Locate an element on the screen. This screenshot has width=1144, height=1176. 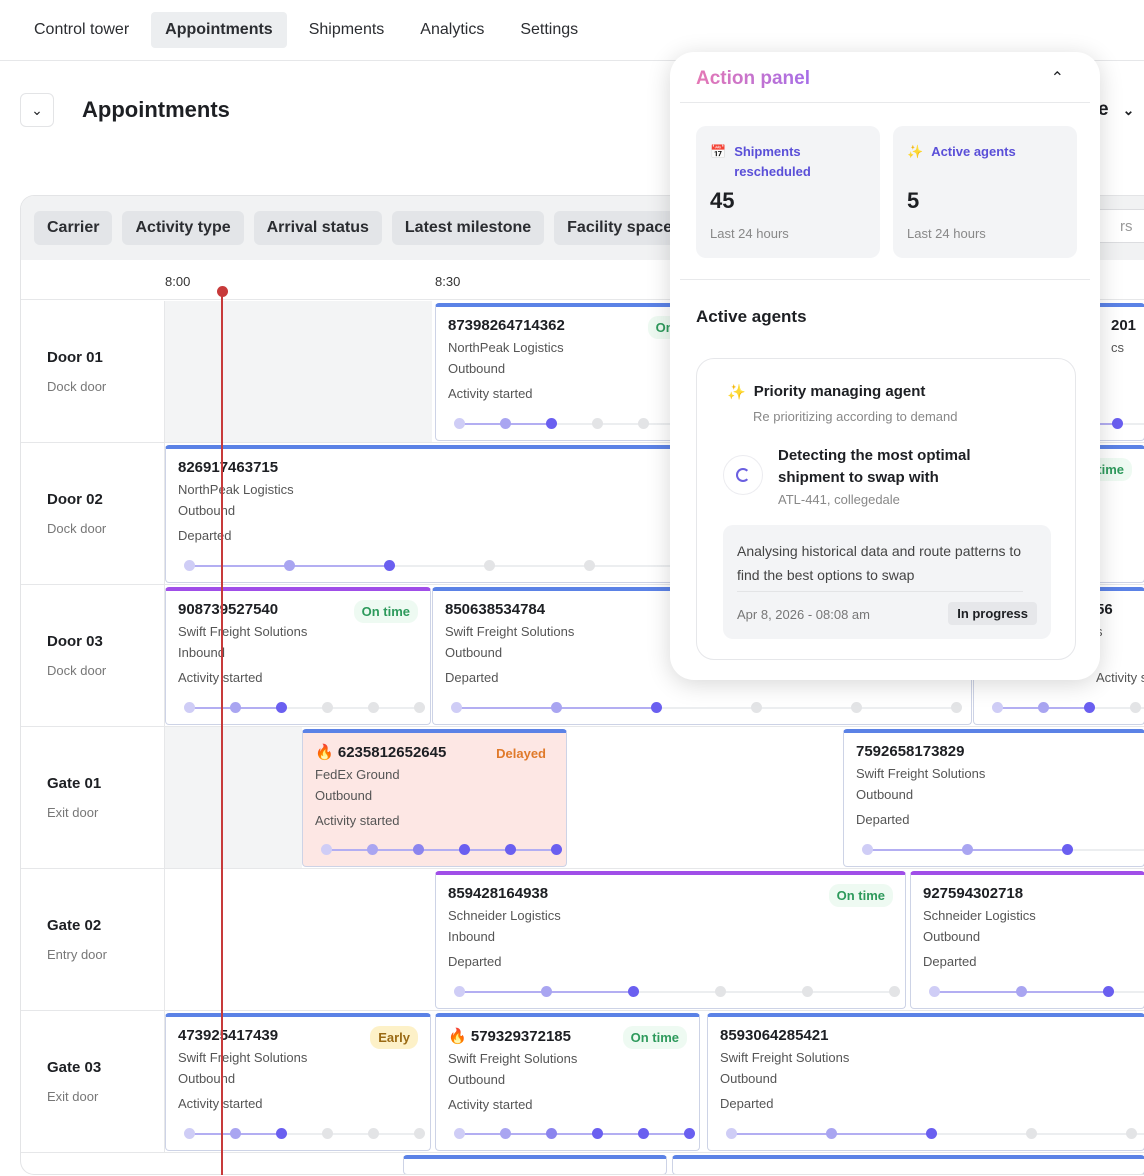
shipment-id: 859428164938 is located at coordinates (670, 893).